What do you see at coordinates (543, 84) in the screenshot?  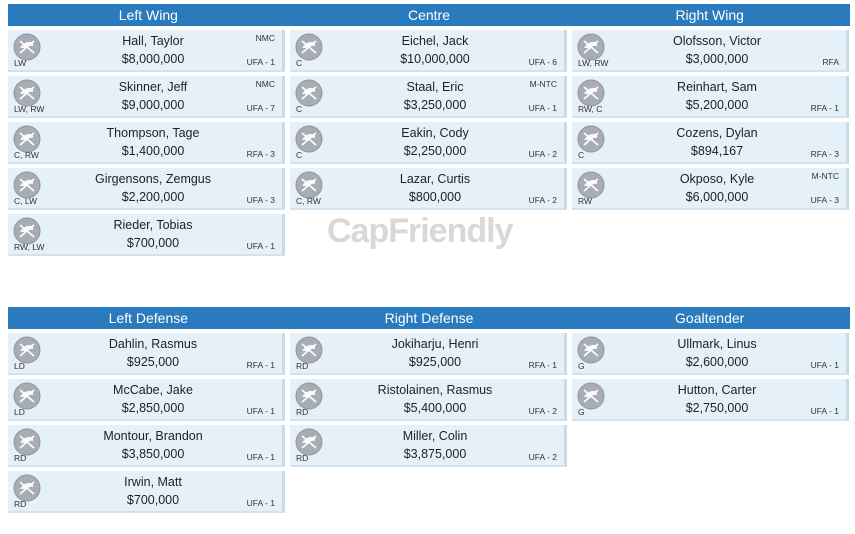 I see `player-clause-badge: M-NTC` at bounding box center [543, 84].